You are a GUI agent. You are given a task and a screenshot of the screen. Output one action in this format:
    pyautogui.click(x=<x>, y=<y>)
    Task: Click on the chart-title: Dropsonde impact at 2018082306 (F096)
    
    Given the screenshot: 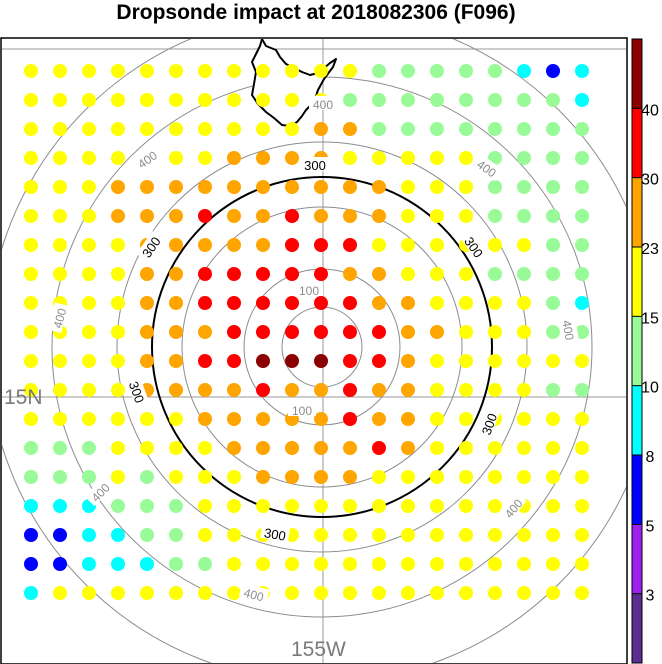 What is the action you would take?
    pyautogui.click(x=316, y=12)
    